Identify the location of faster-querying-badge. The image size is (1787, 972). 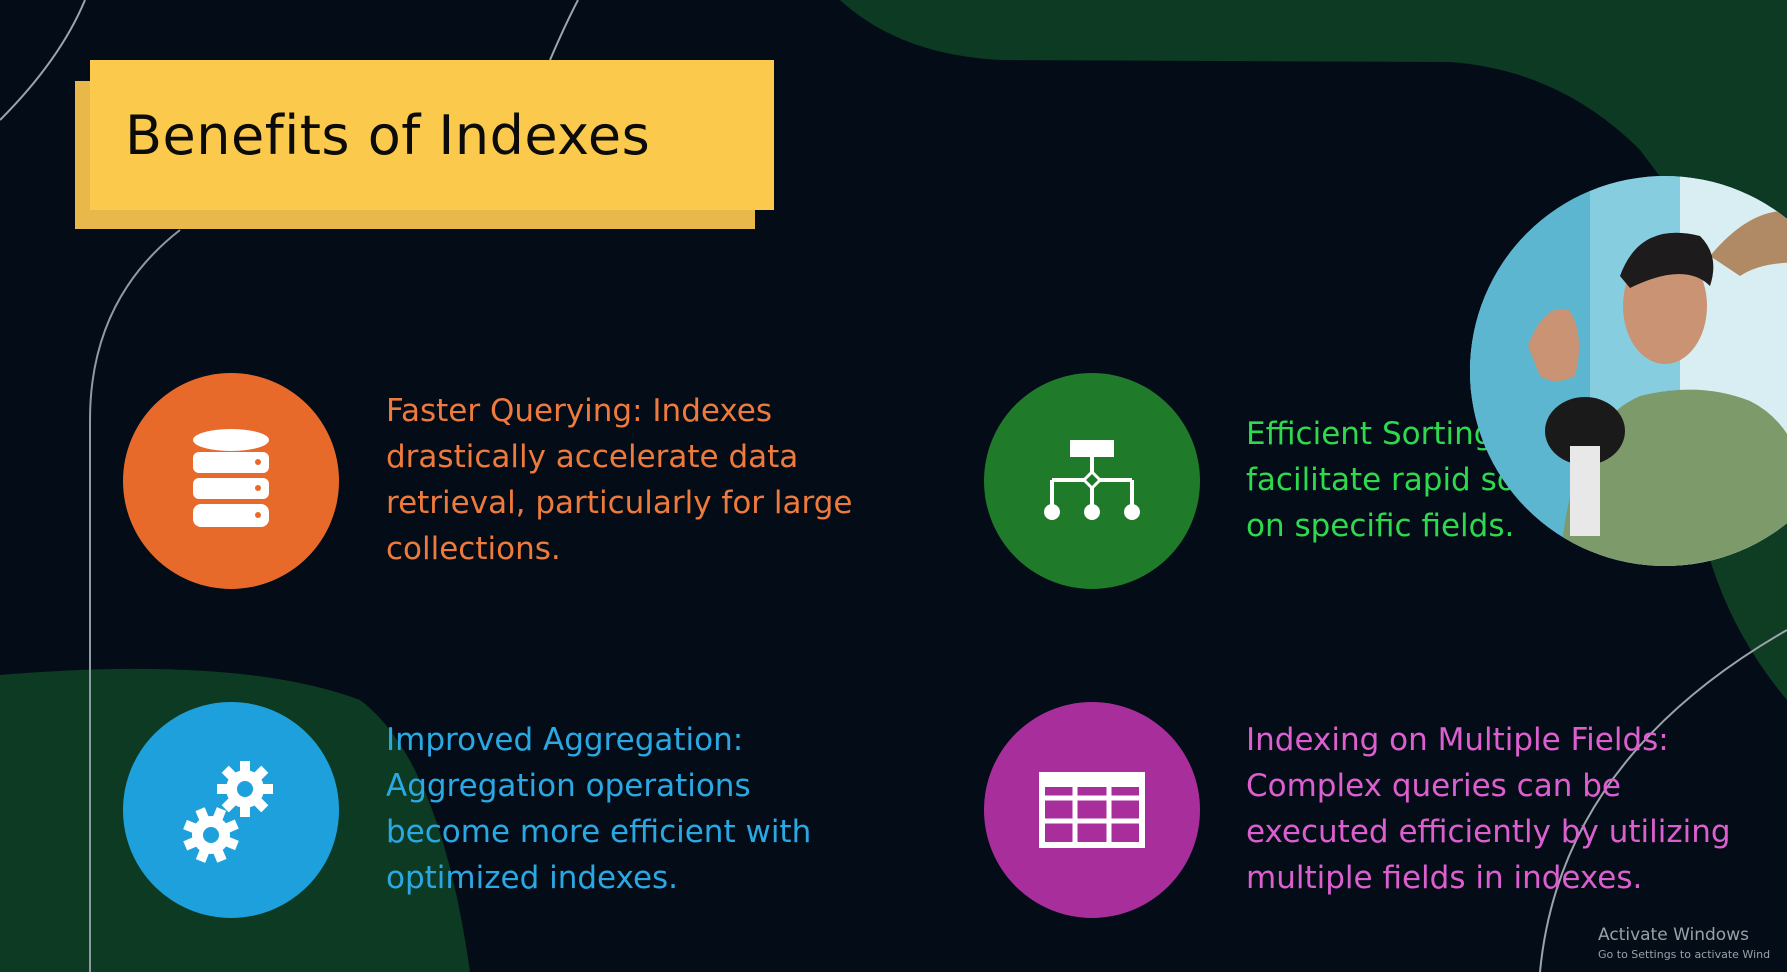
(231, 481).